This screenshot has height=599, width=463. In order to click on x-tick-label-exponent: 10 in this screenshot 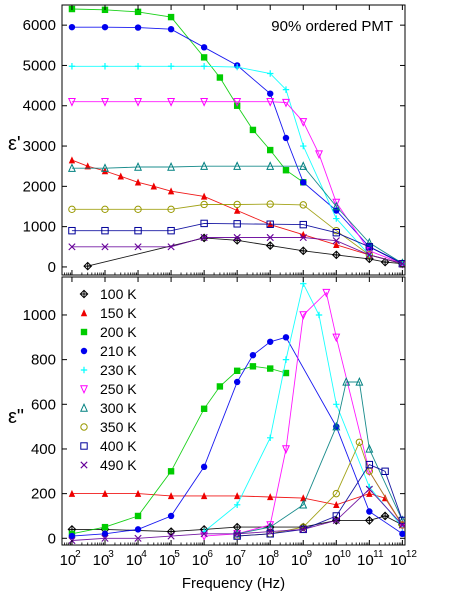, I will do `click(346, 554)`.